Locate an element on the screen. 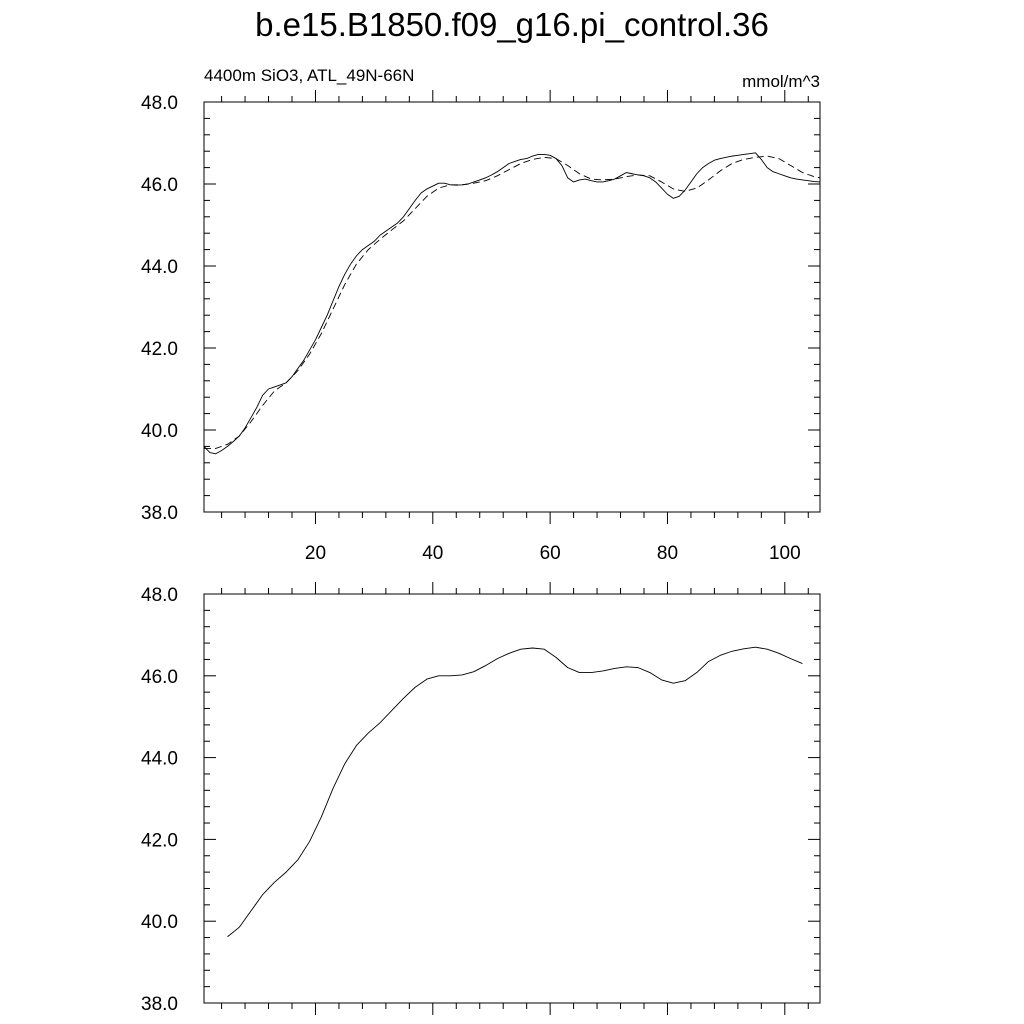 This screenshot has height=1024, width=1024. bottom-y-tick-label: 42.0 is located at coordinates (159, 840).